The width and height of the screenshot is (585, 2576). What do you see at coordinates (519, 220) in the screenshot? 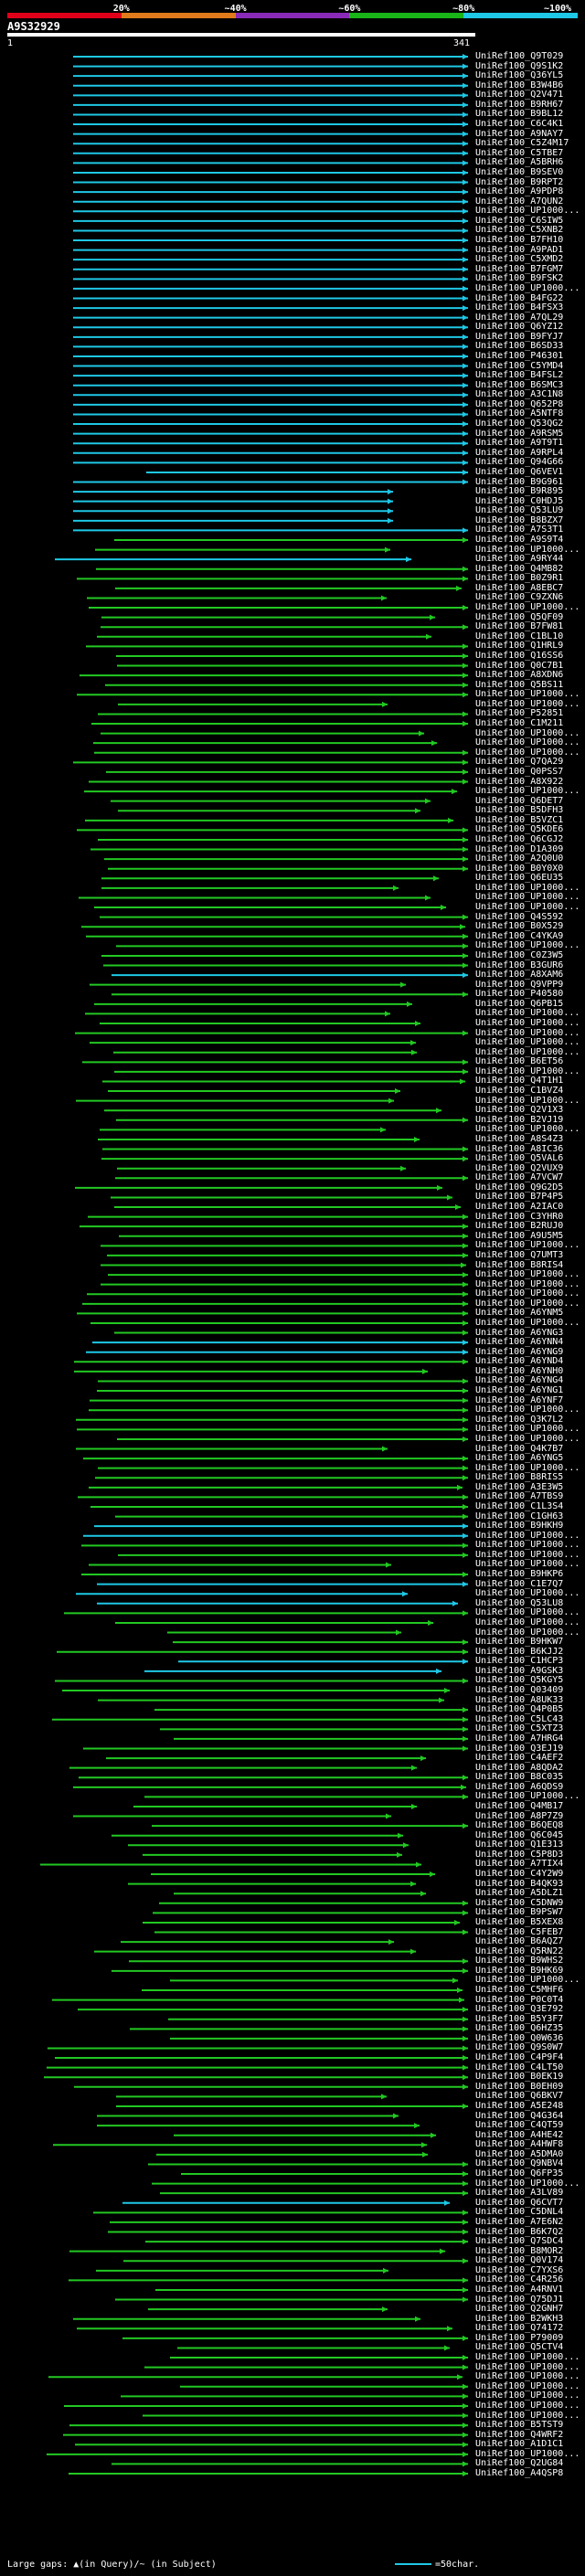
I see `hit-label: UniRef100_C6SIW5` at bounding box center [519, 220].